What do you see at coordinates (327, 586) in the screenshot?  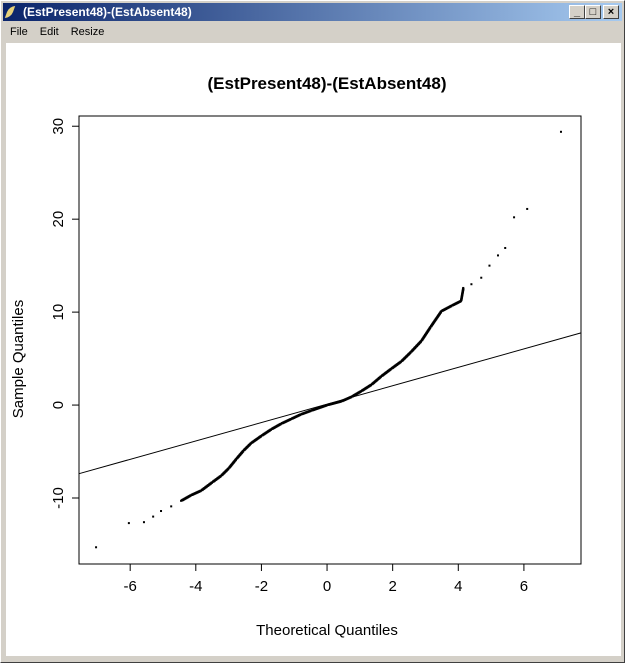 I see `x-tick-label: 0` at bounding box center [327, 586].